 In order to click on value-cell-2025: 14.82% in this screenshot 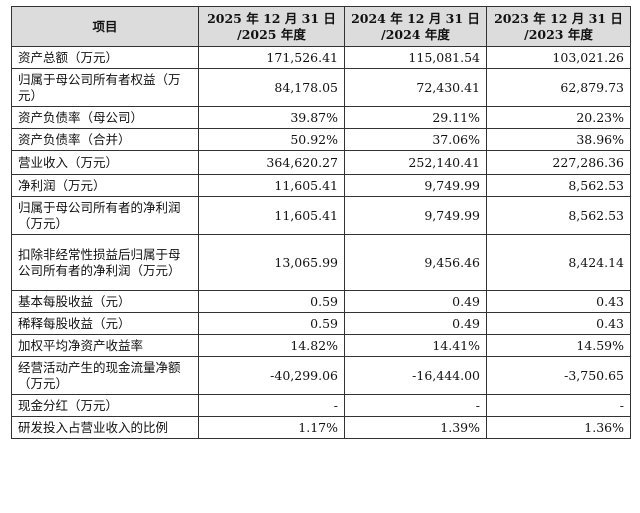, I will do `click(271, 345)`.